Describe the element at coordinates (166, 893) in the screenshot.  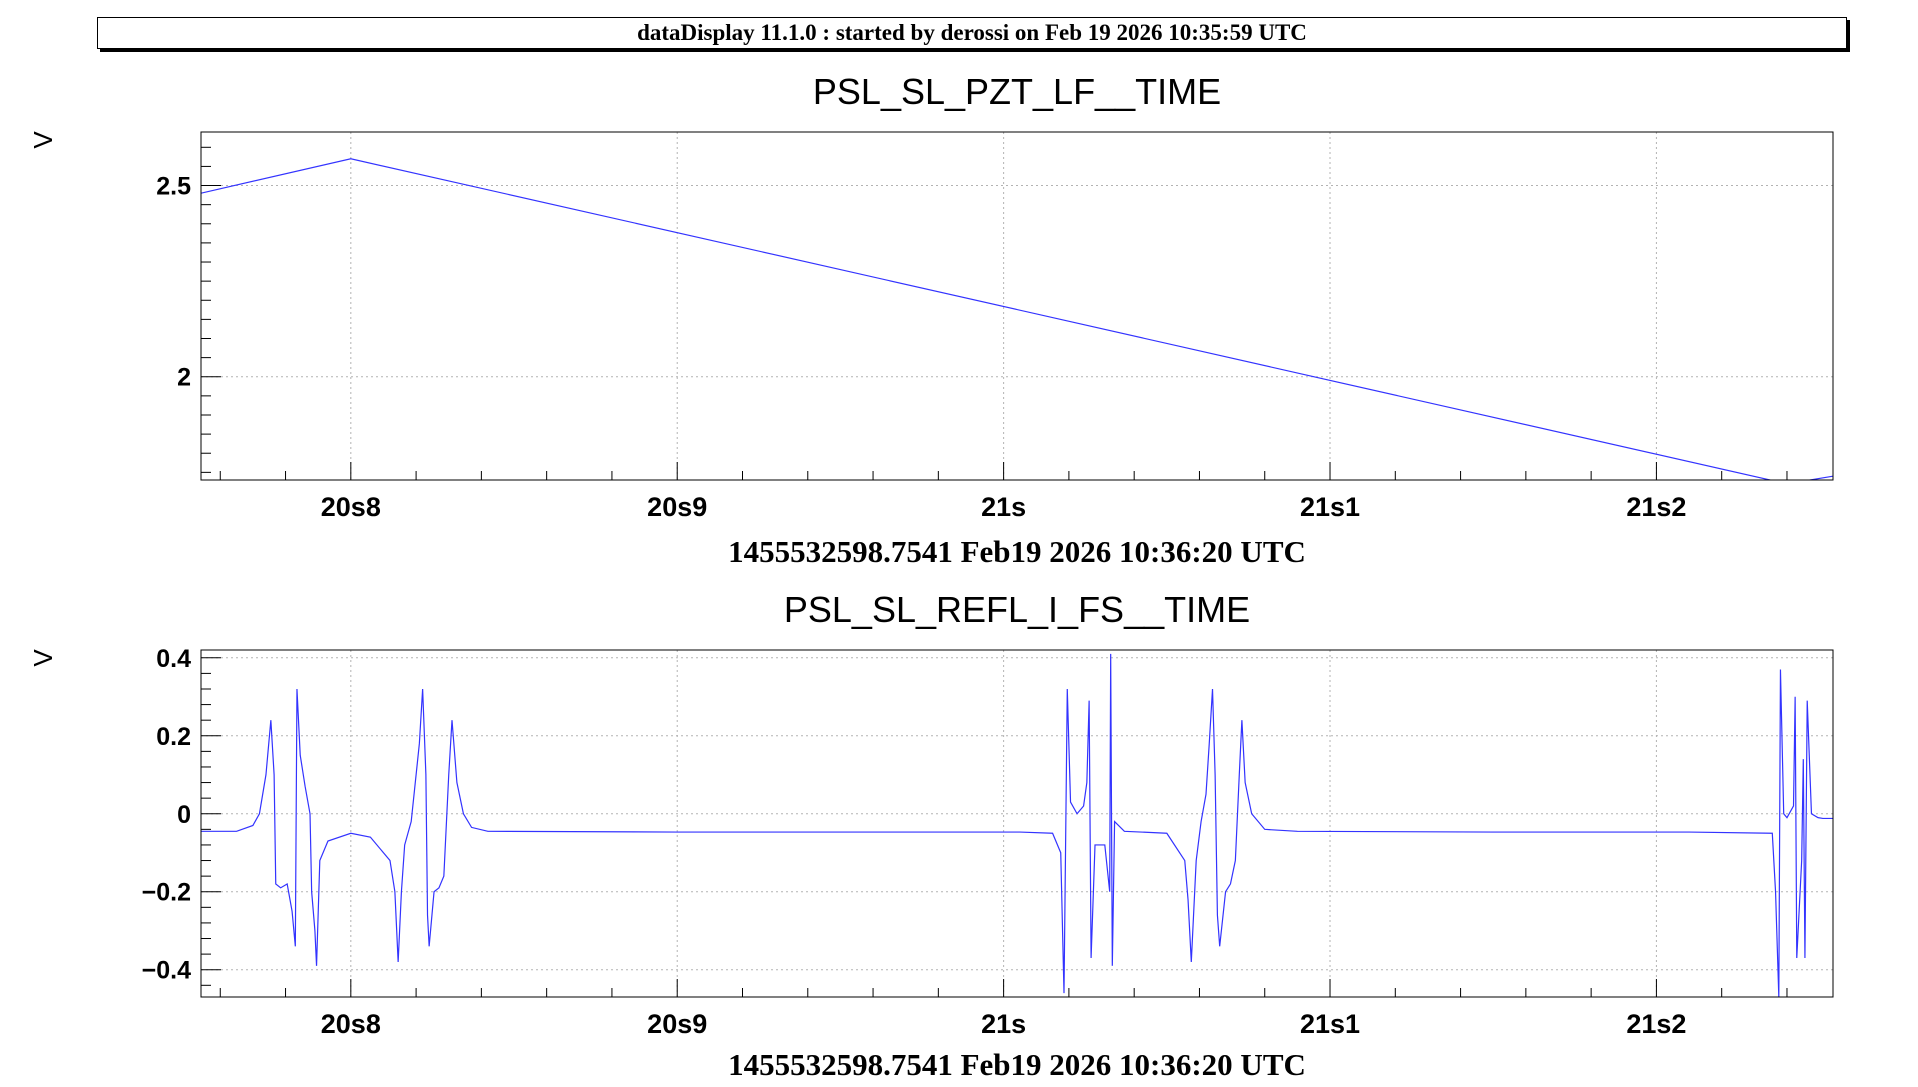
I see `y-tick-label: −0.2` at that location.